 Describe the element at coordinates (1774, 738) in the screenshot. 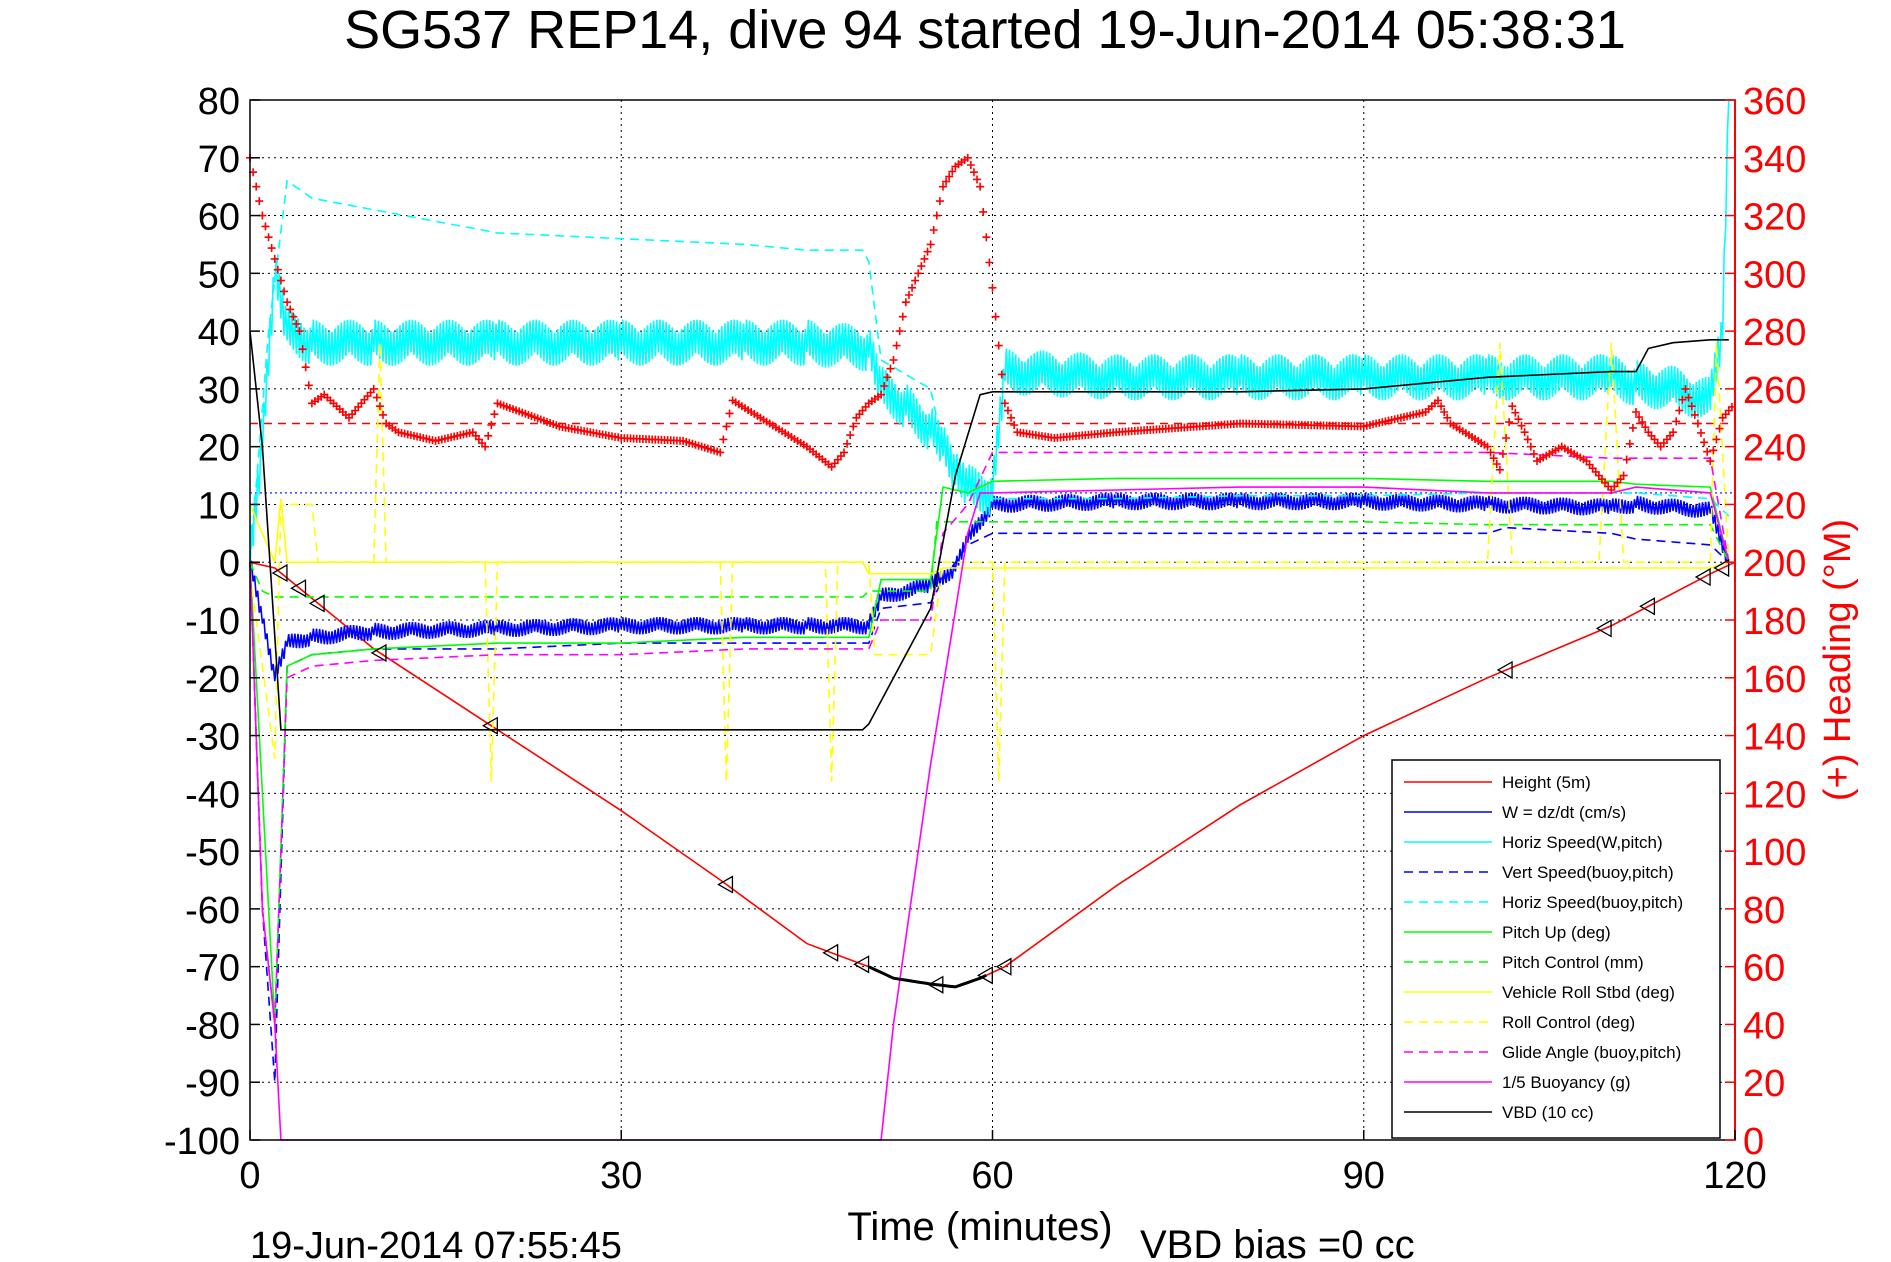

I see `y-right-tick-label: 140` at that location.